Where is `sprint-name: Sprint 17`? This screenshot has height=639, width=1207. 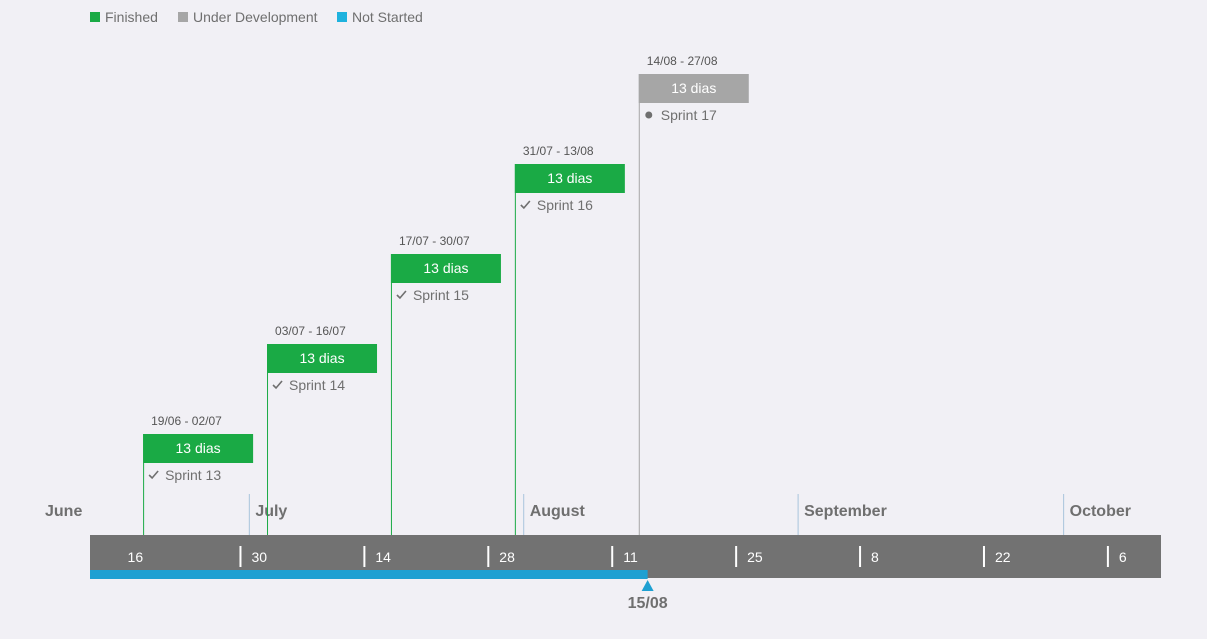 sprint-name: Sprint 17 is located at coordinates (689, 115).